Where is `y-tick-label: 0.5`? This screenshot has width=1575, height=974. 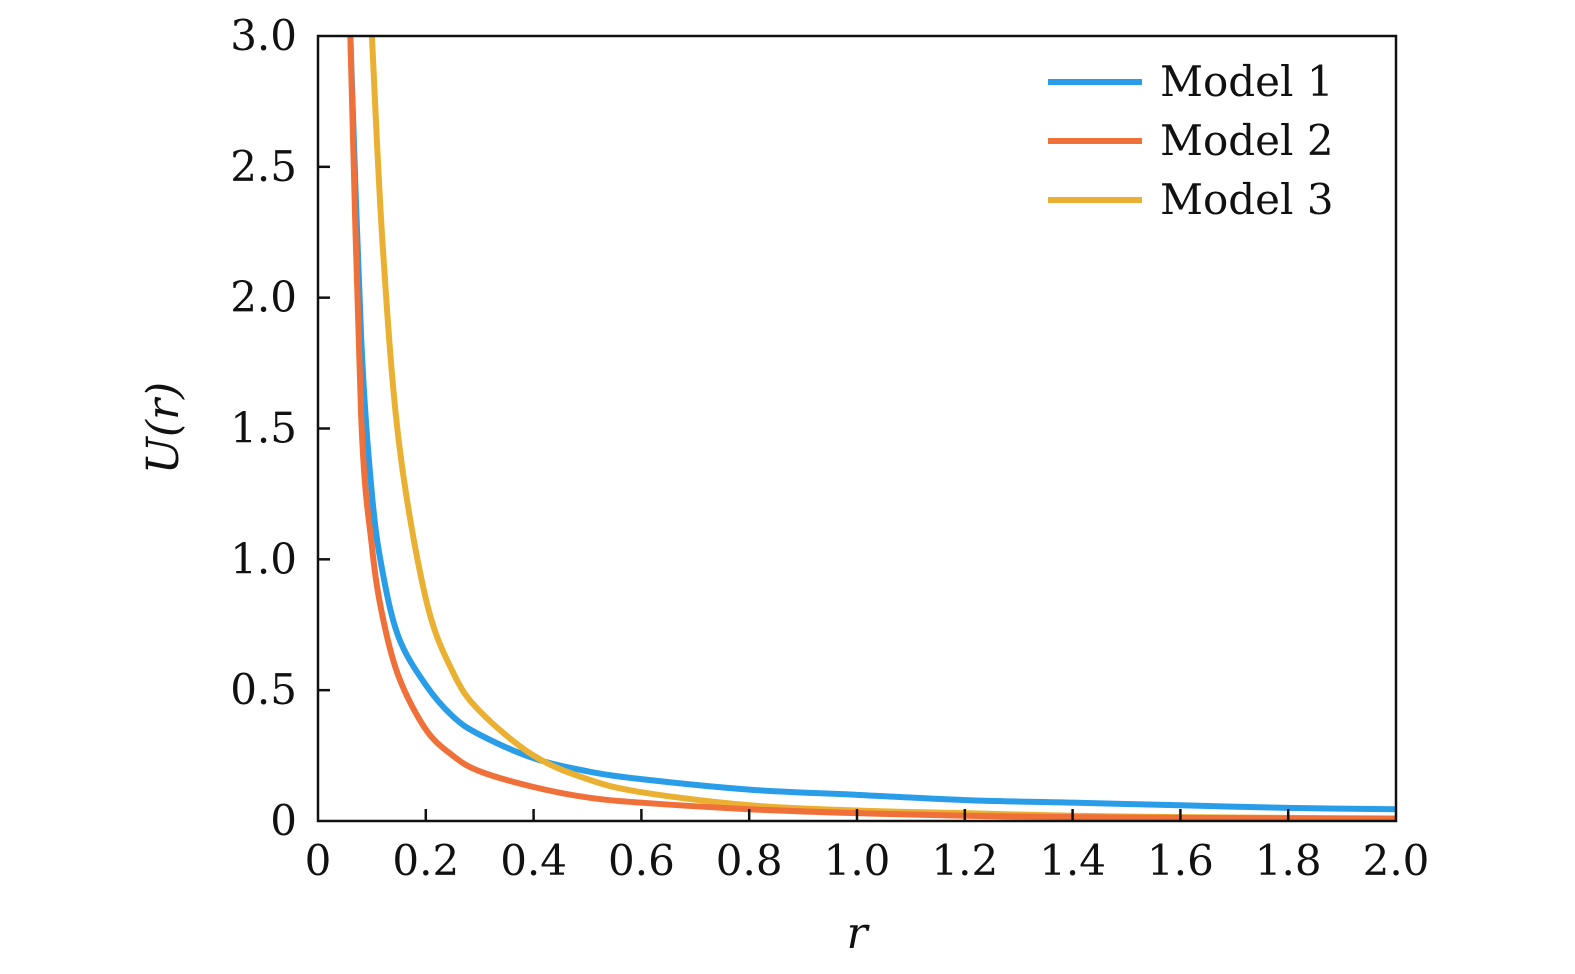
y-tick-label: 0.5 is located at coordinates (263, 689).